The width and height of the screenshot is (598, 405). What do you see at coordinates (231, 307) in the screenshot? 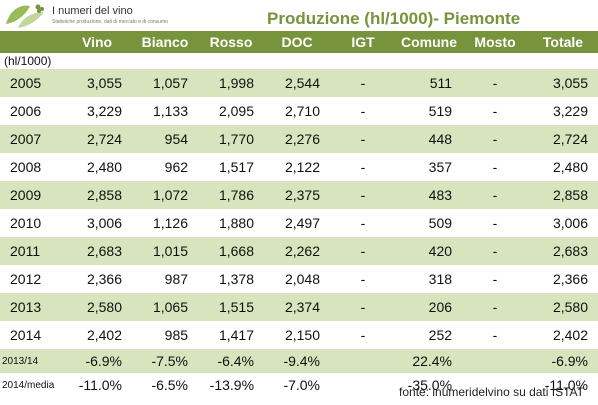
I see `cell-rosso: 1,515` at bounding box center [231, 307].